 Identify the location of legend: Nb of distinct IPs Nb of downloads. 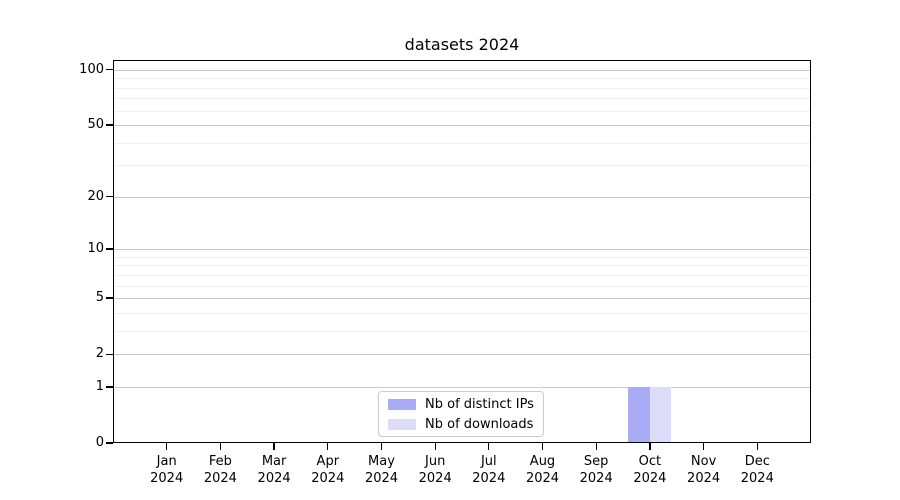
(461, 414).